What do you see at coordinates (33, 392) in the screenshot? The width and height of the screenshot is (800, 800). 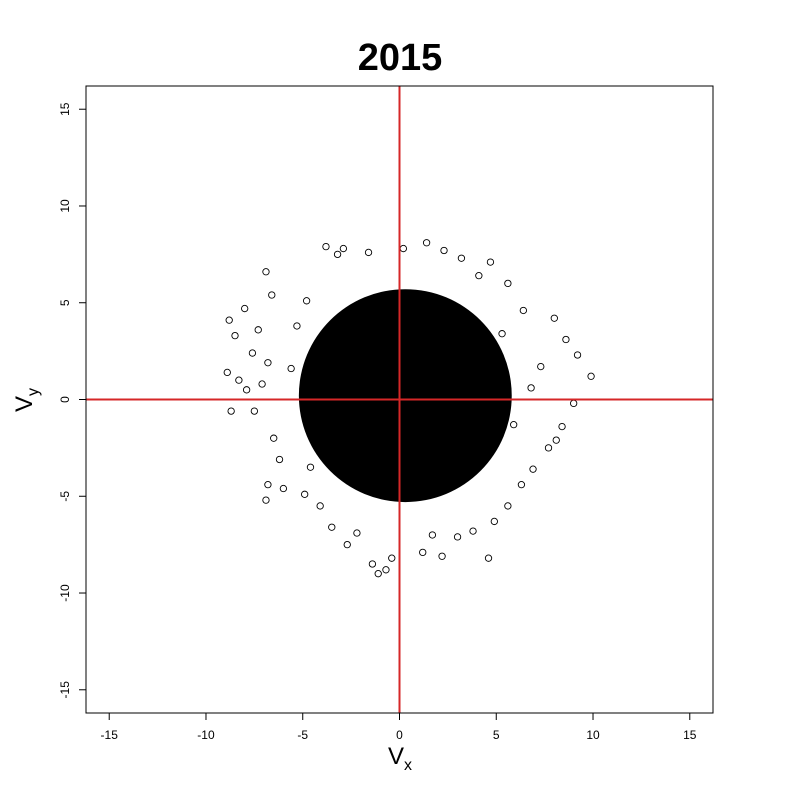 I see `y-axis-label-sub: y` at bounding box center [33, 392].